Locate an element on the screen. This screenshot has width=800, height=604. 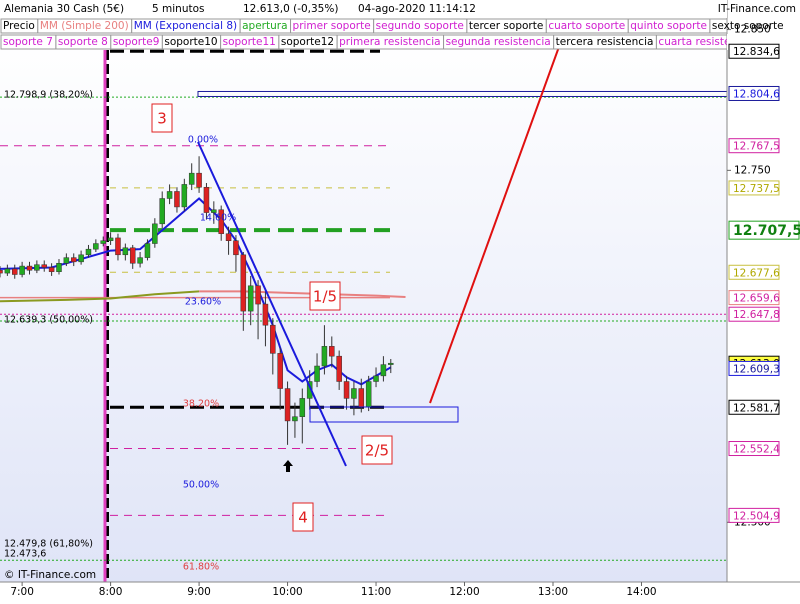
title: Alemania 30 Cash (5€) is located at coordinates (64, 9).